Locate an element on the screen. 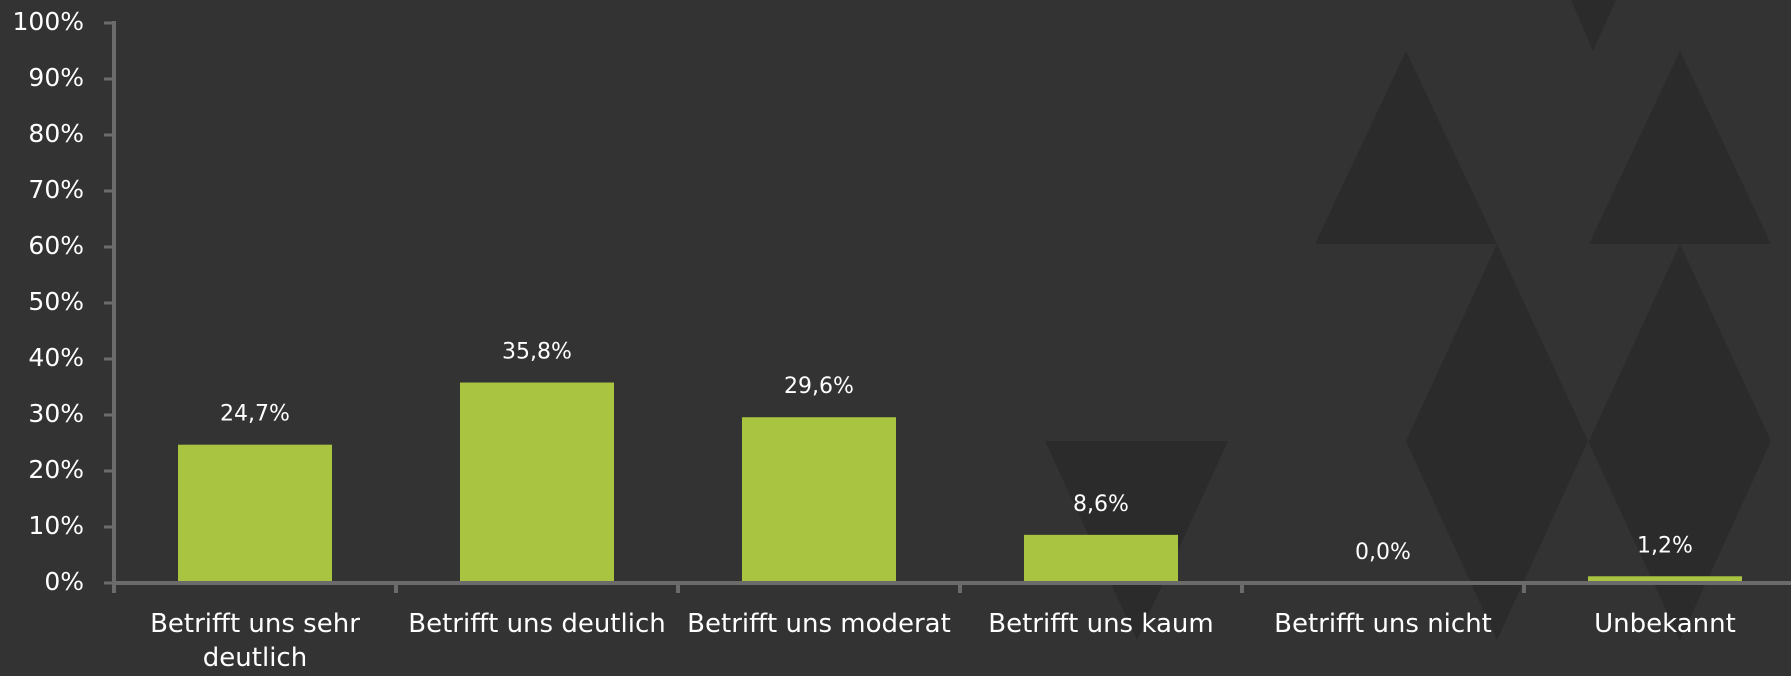  y-tick-label: 0% is located at coordinates (64, 581).